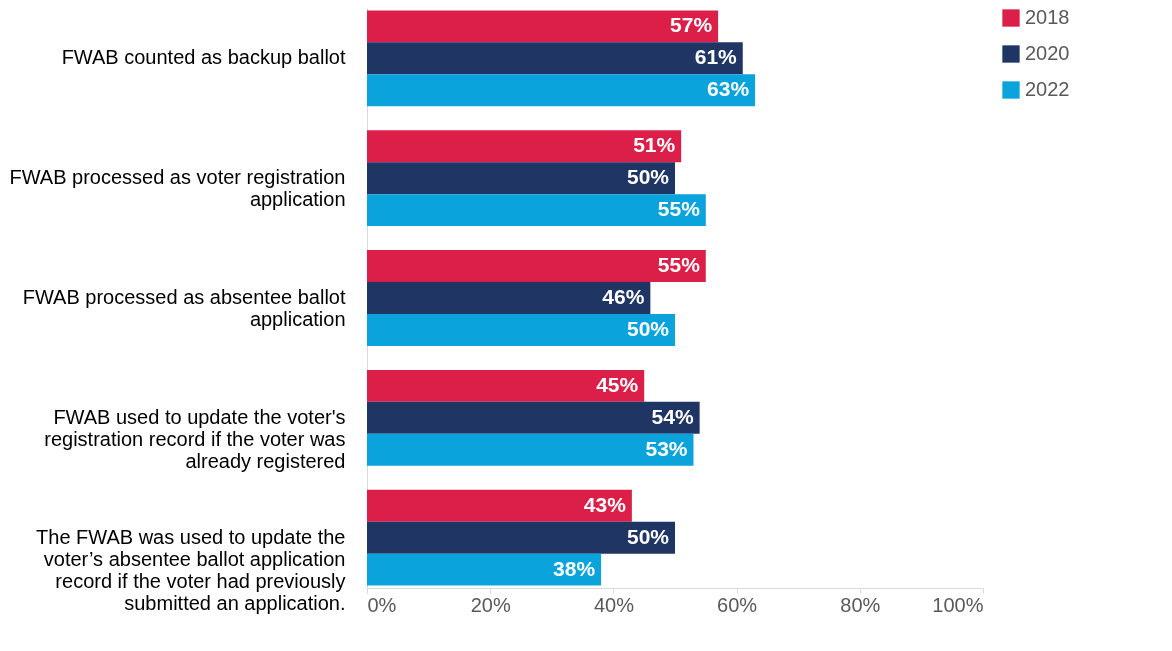 The width and height of the screenshot is (1172, 651). What do you see at coordinates (1047, 17) in the screenshot?
I see `legend-label: 2018` at bounding box center [1047, 17].